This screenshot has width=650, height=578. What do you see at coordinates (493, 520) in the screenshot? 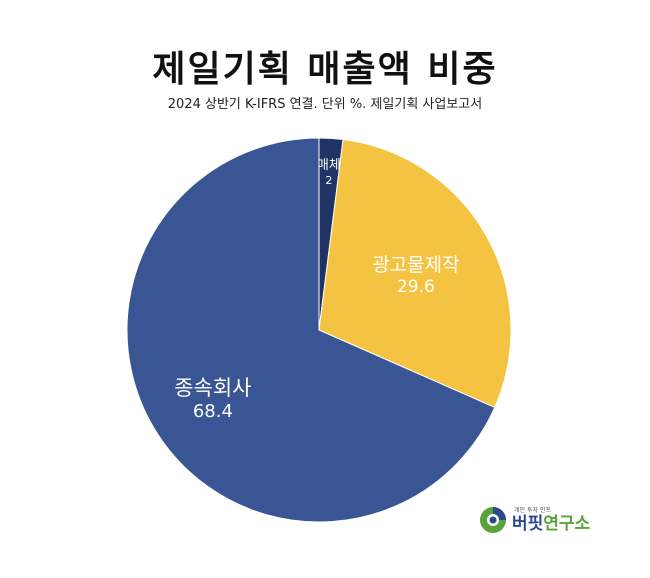
I see `logo-icon` at bounding box center [493, 520].